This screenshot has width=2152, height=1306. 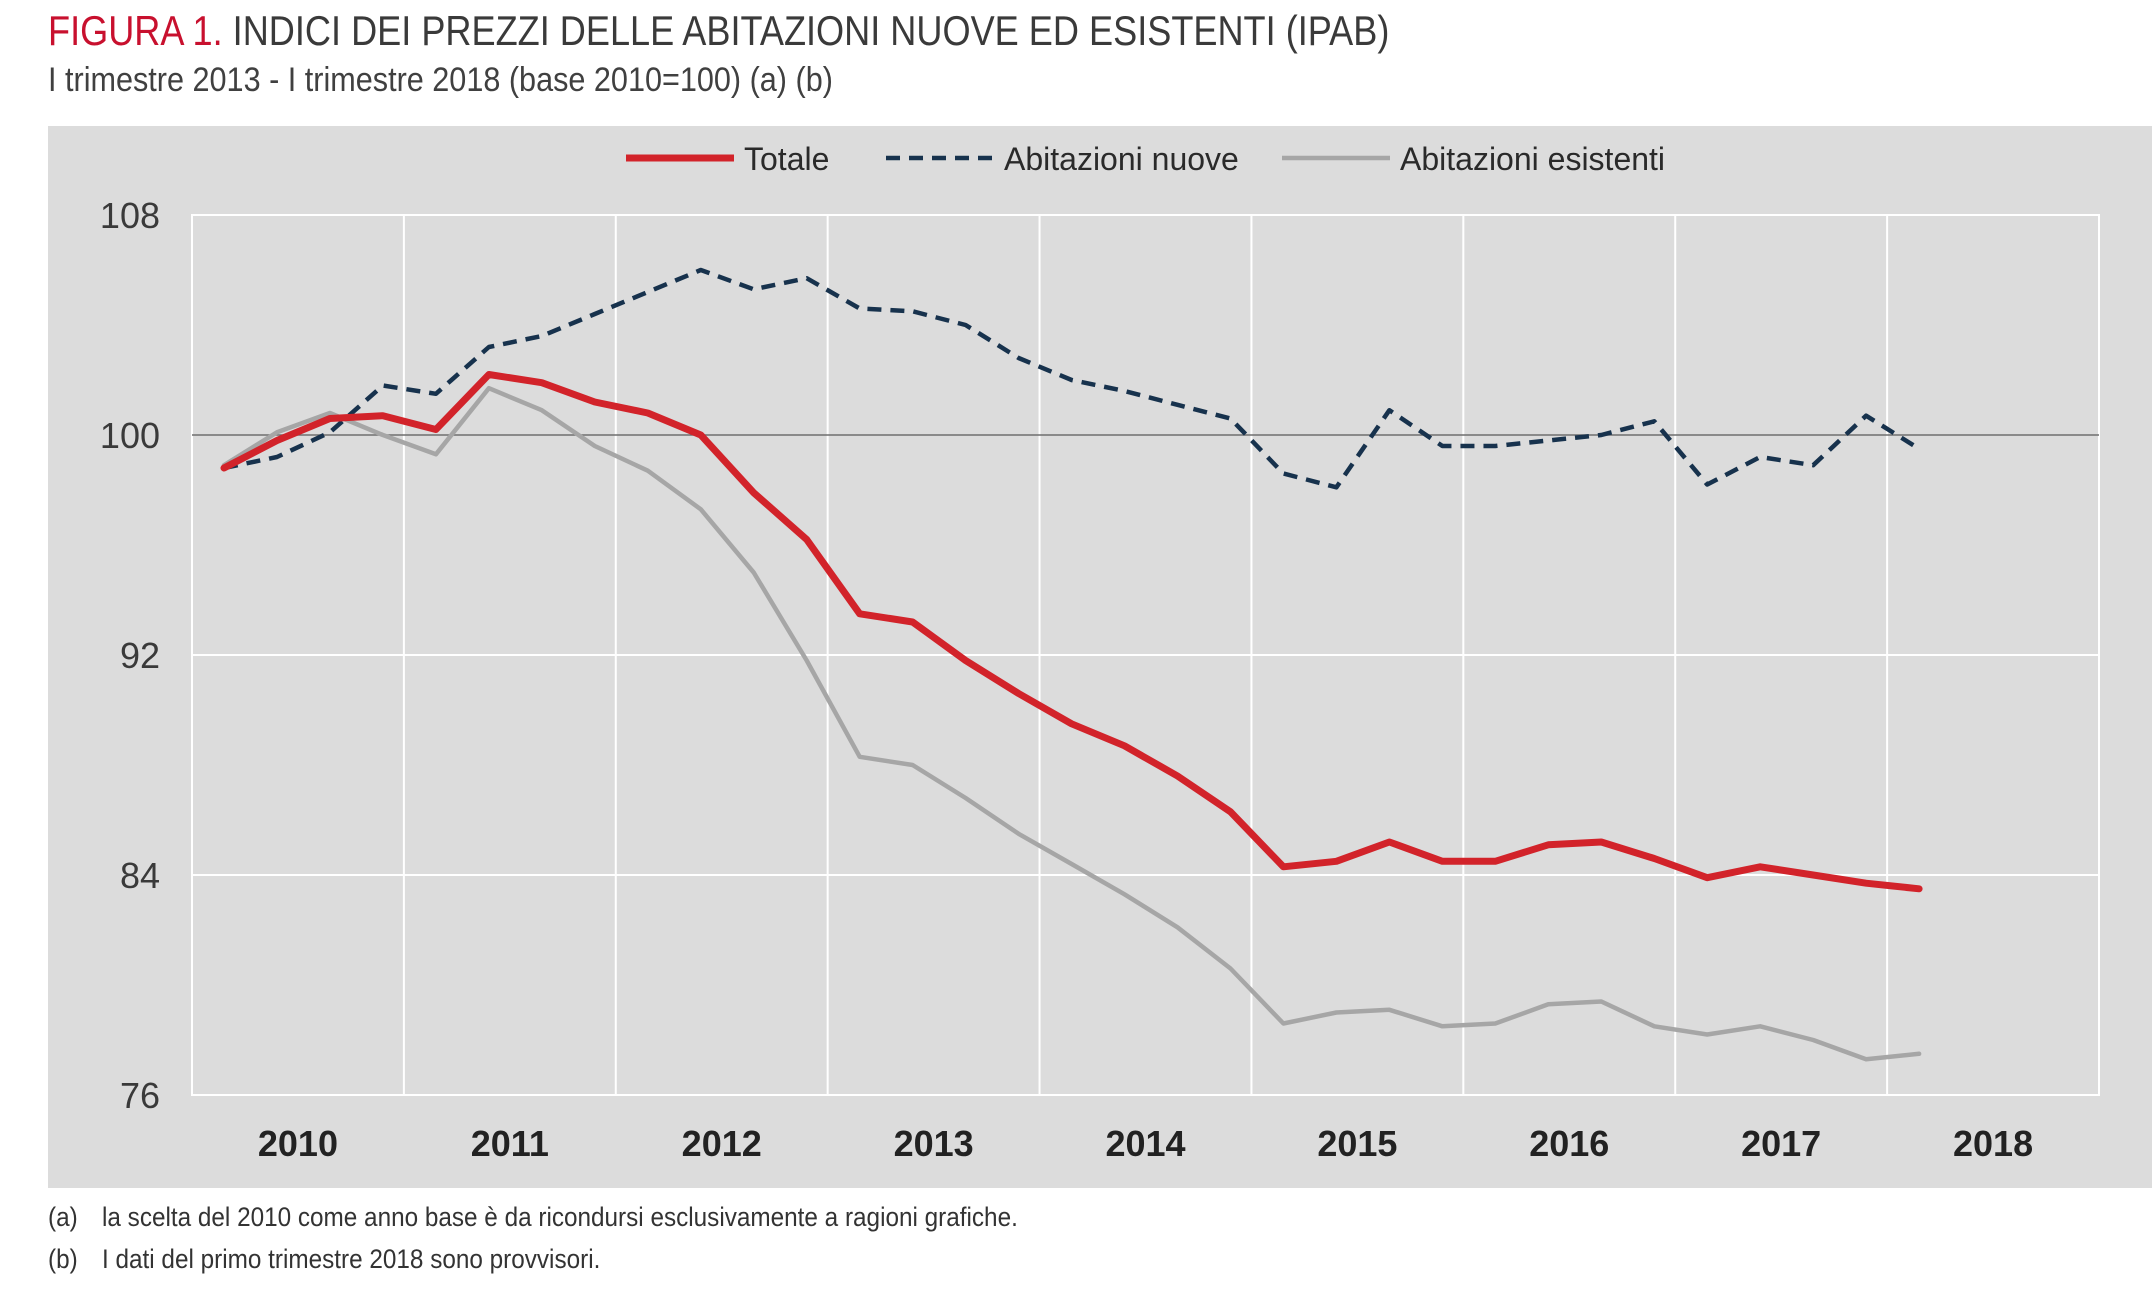 What do you see at coordinates (130, 215) in the screenshot?
I see `y-tick-label: 108` at bounding box center [130, 215].